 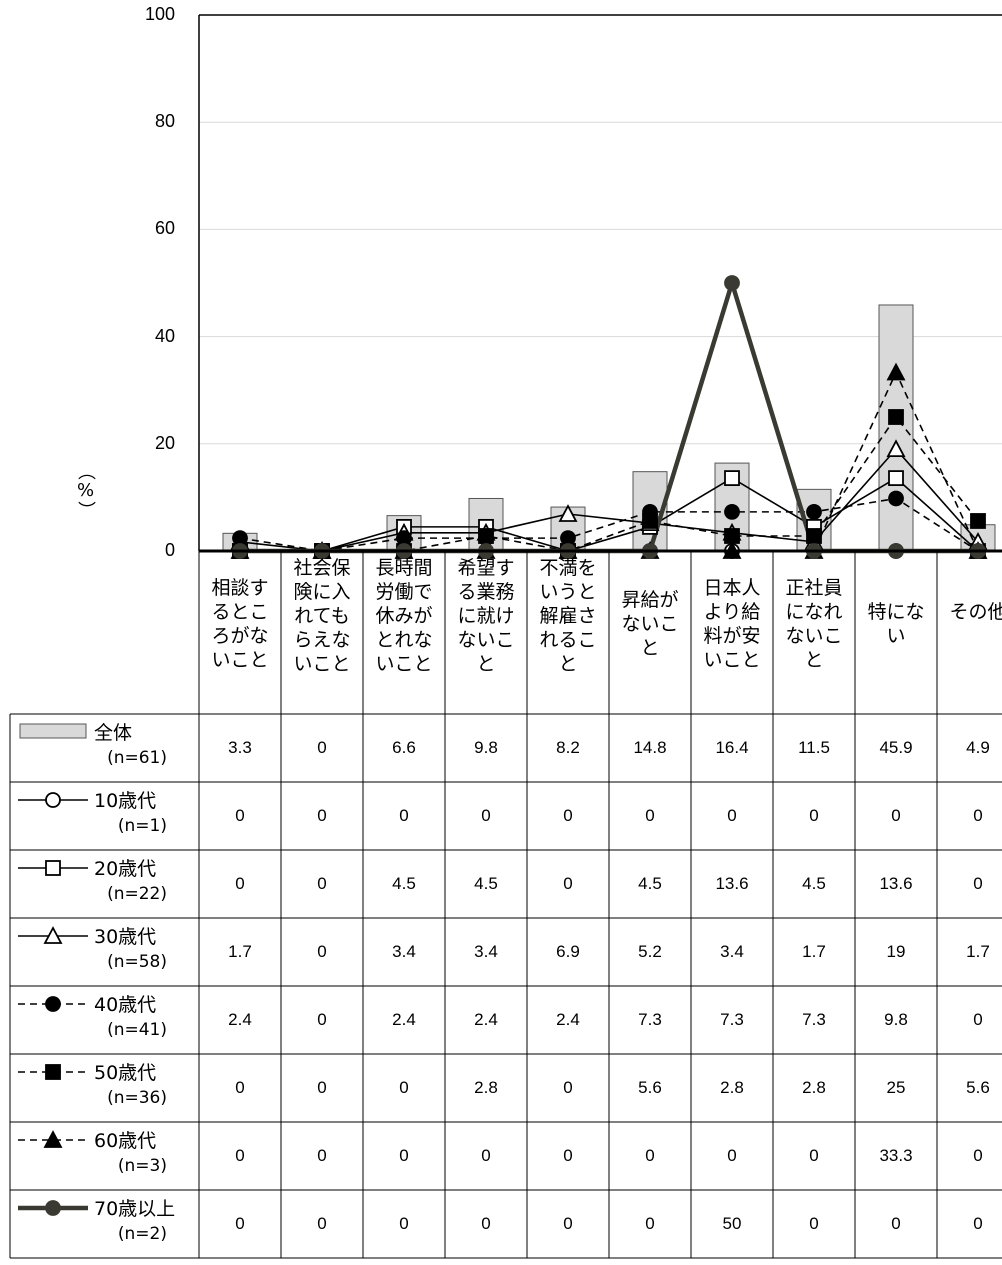 I want to click on table-cell: 19, so click(x=896, y=951).